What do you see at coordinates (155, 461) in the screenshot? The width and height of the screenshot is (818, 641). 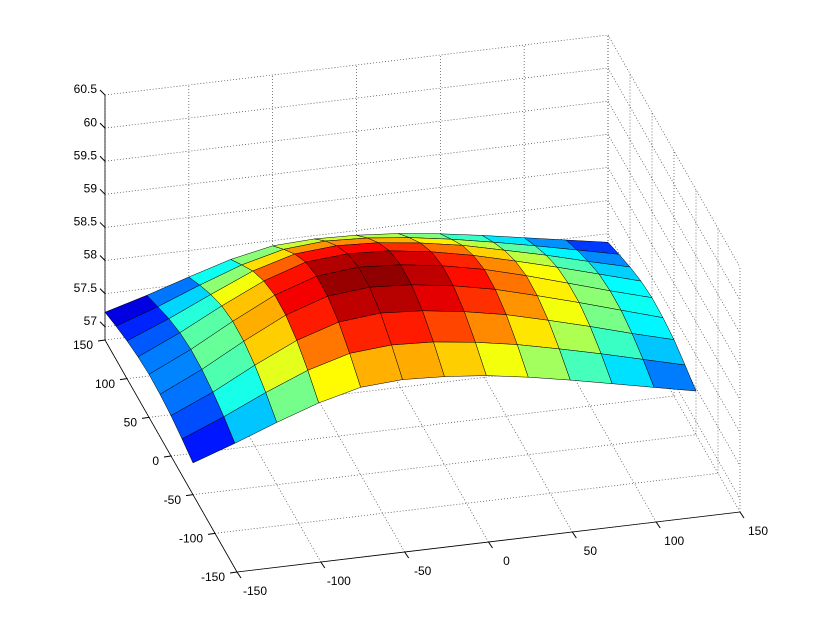 I see `y-tick-label: 0` at bounding box center [155, 461].